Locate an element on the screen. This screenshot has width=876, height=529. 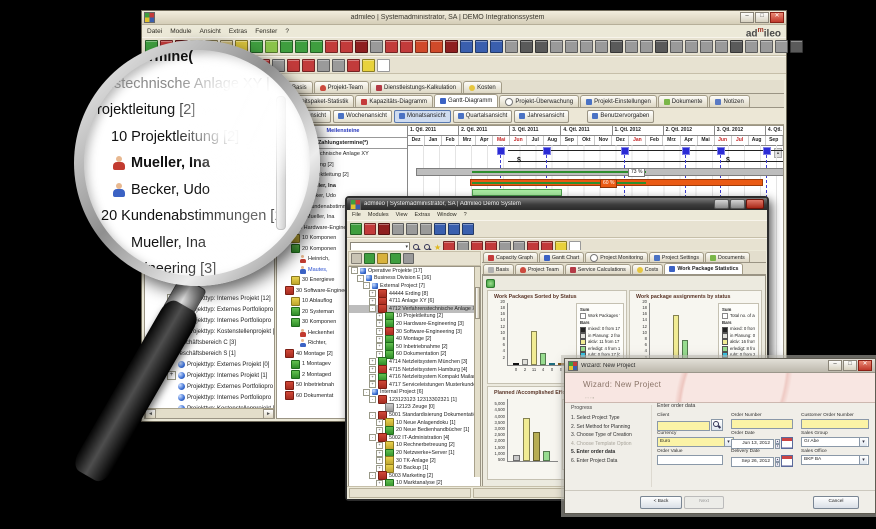
scroll-right-icon: ► is located at coordinates (268, 413).